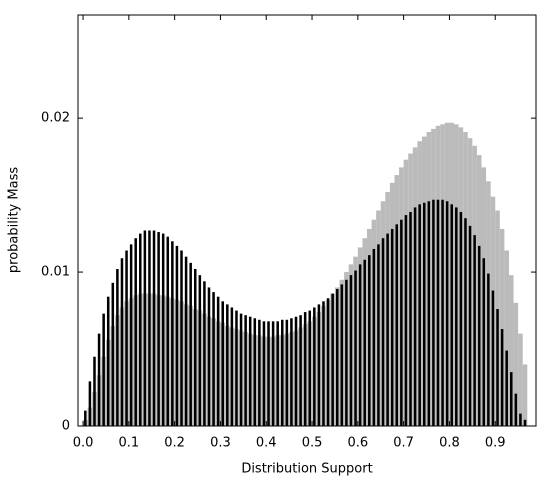 The height and width of the screenshot is (480, 560). I want to click on x-tick-label: 0.7, so click(403, 443).